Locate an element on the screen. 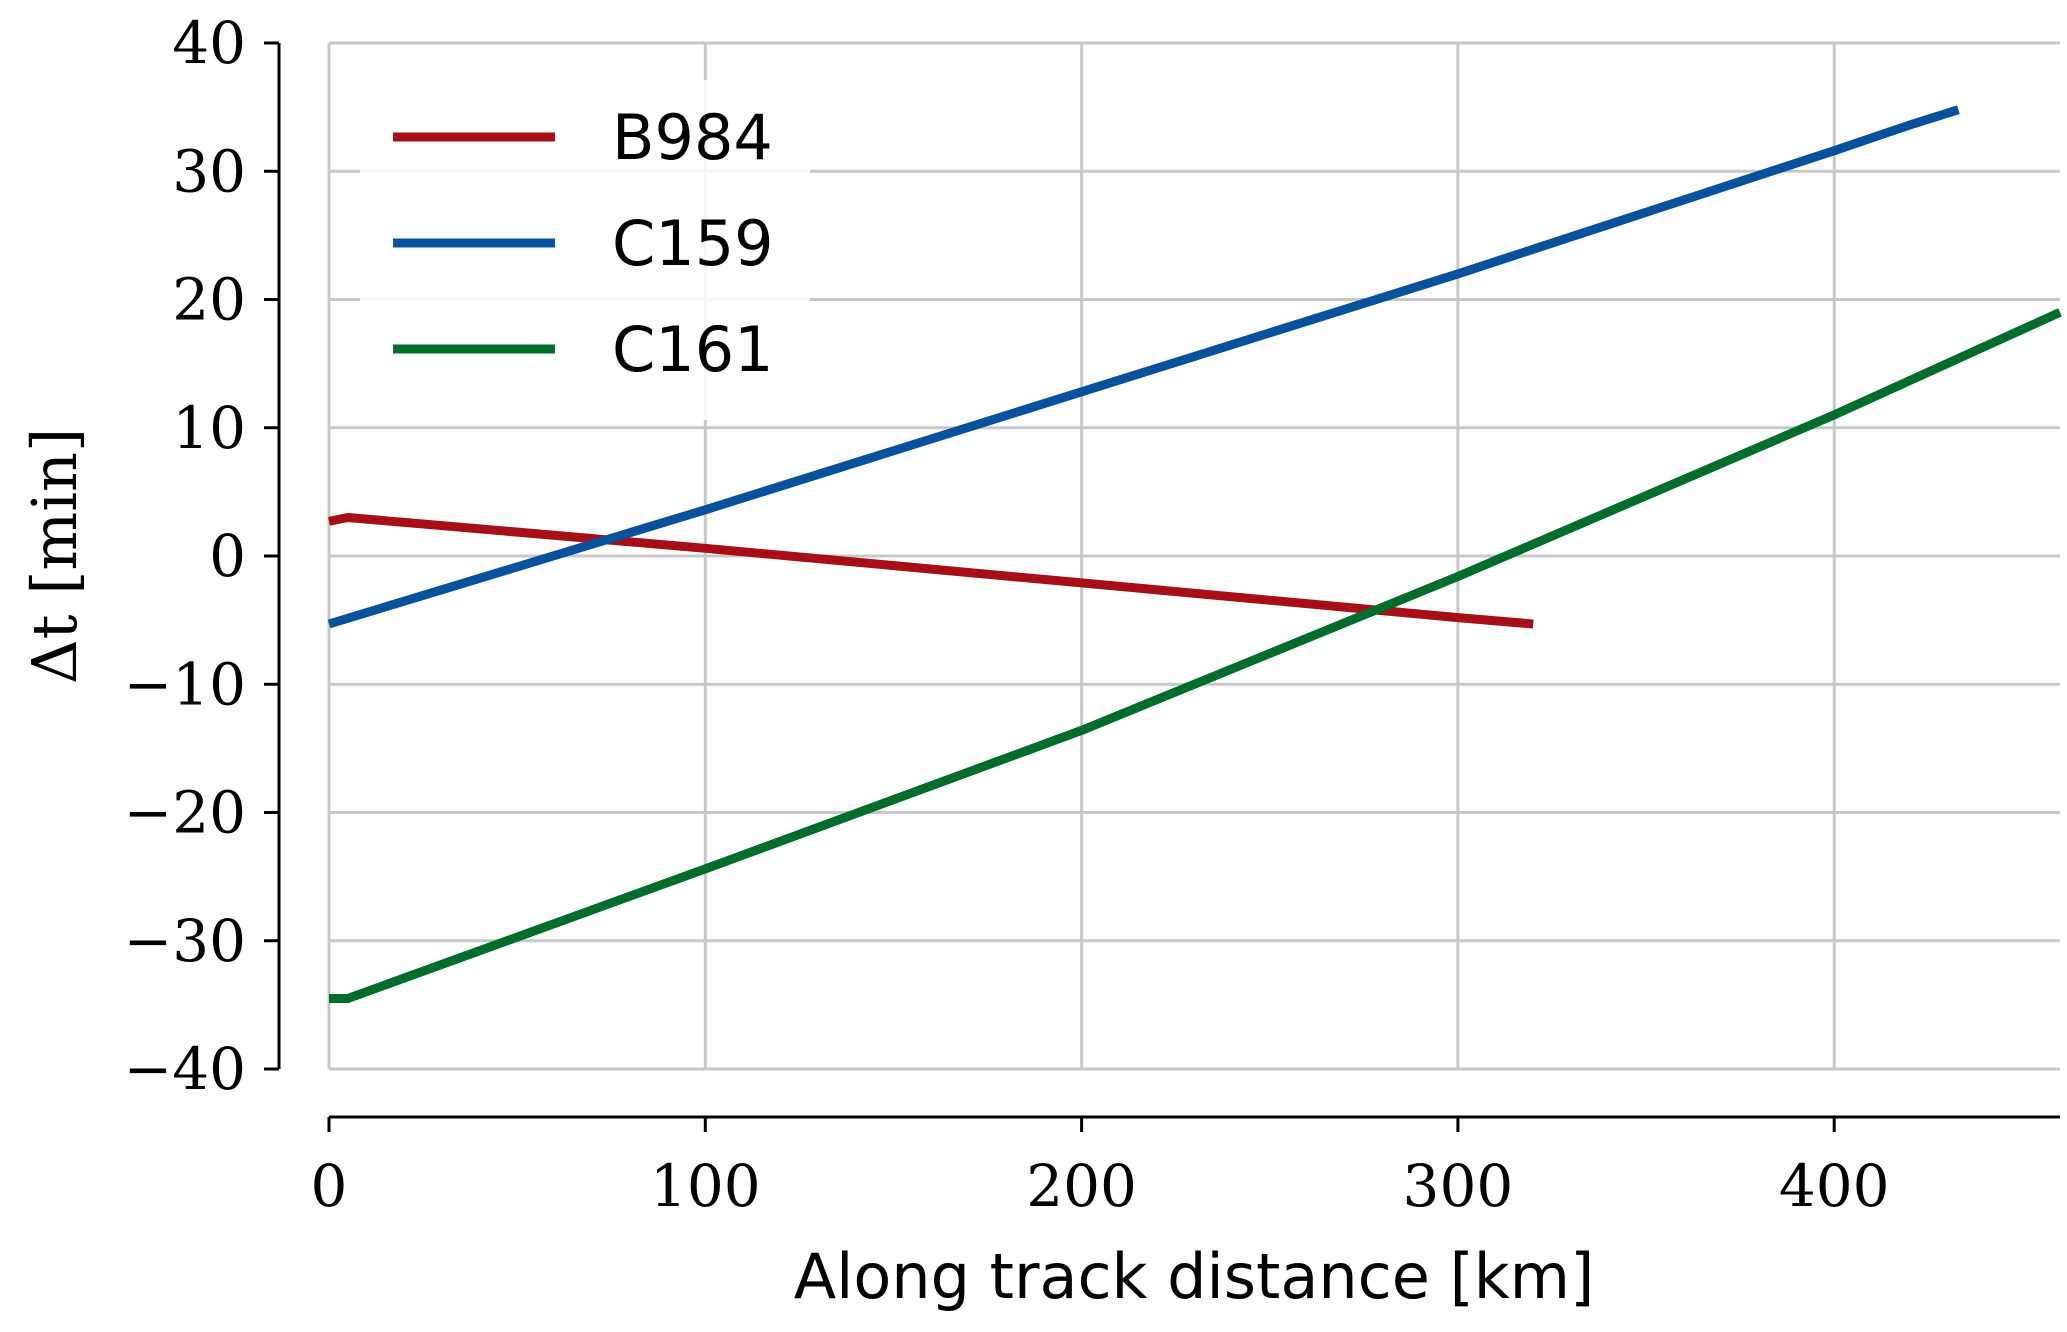  legend-label: C159 is located at coordinates (693, 243).